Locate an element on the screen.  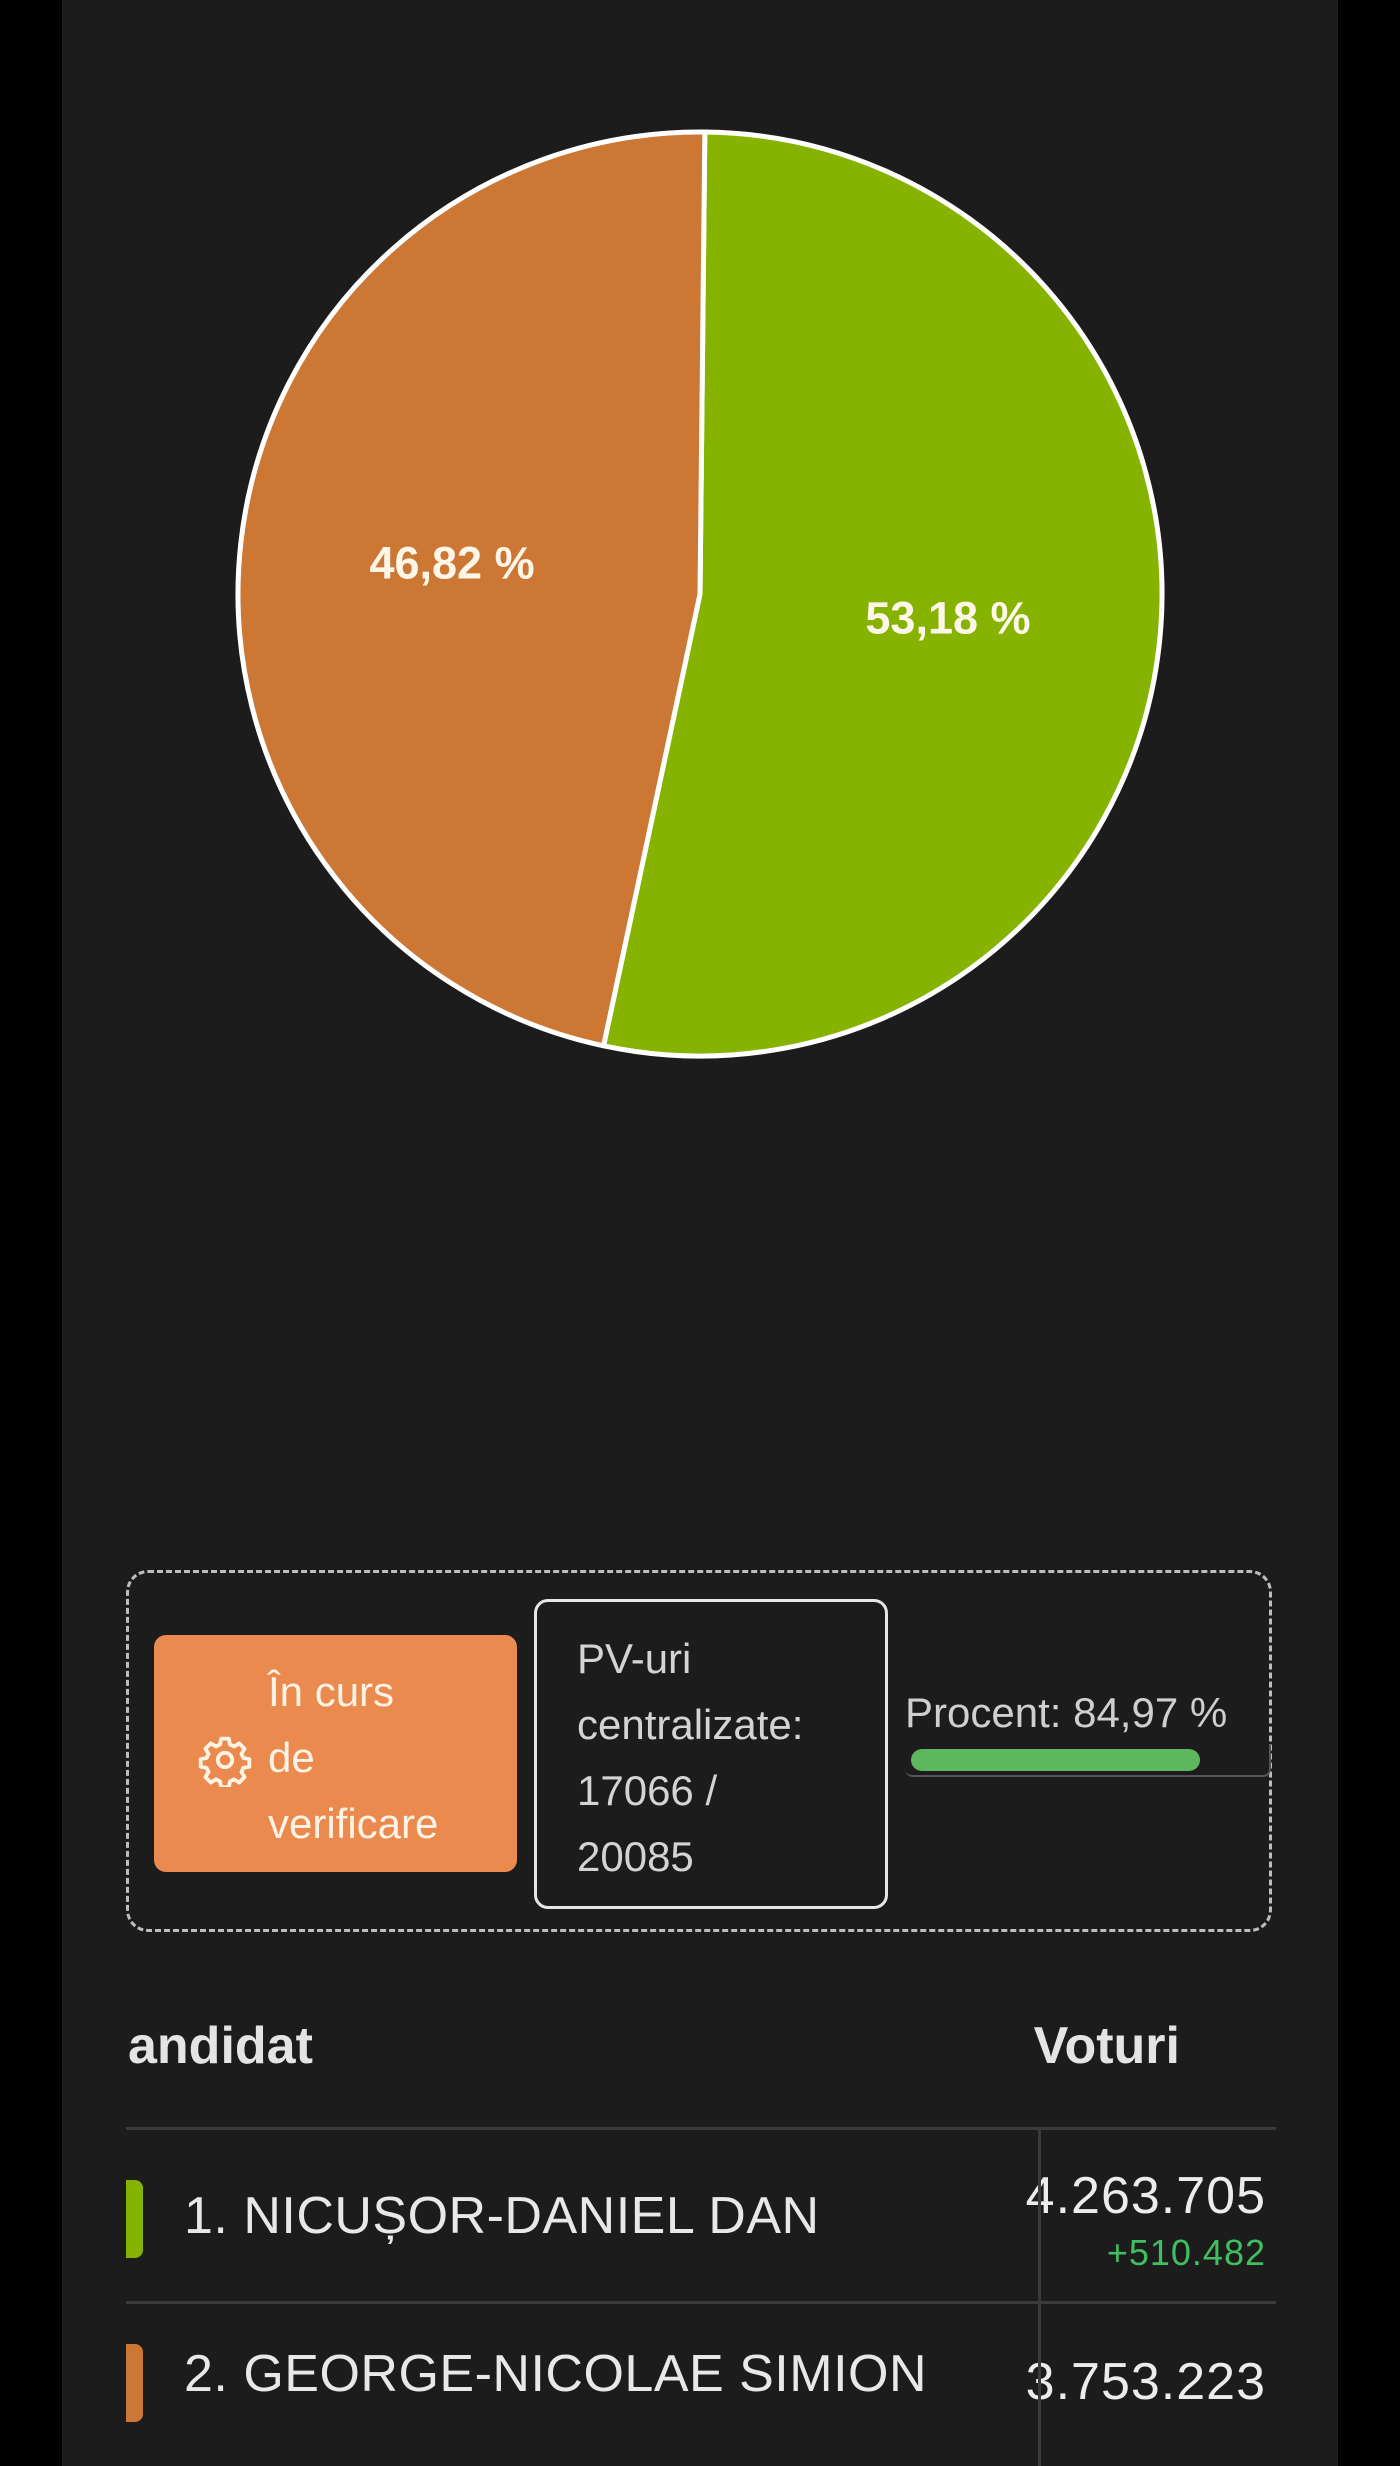
progress-bar is located at coordinates (1088, 1761).